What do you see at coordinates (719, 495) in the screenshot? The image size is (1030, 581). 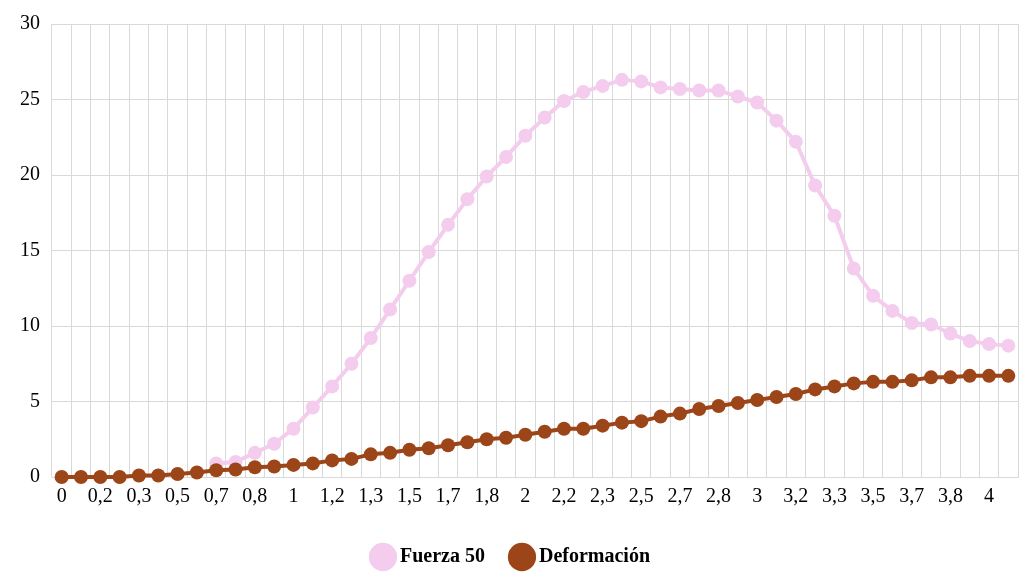 I see `x-tick-label: 2,8` at bounding box center [719, 495].